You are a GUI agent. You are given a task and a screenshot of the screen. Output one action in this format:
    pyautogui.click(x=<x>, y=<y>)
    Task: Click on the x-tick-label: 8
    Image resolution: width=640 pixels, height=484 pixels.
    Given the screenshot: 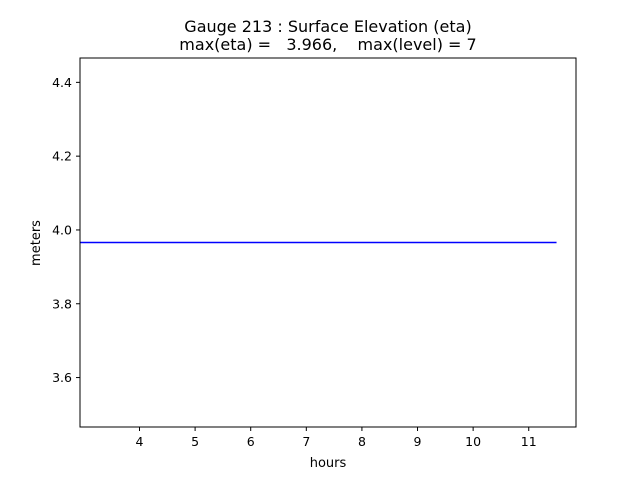 What is the action you would take?
    pyautogui.click(x=362, y=441)
    